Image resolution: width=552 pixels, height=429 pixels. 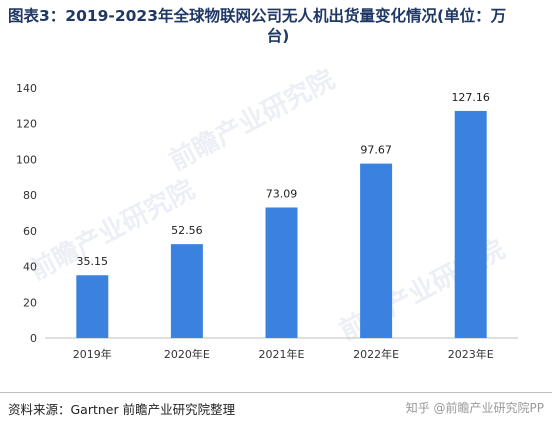 I want to click on bar-value-label: 73.09, so click(x=282, y=193).